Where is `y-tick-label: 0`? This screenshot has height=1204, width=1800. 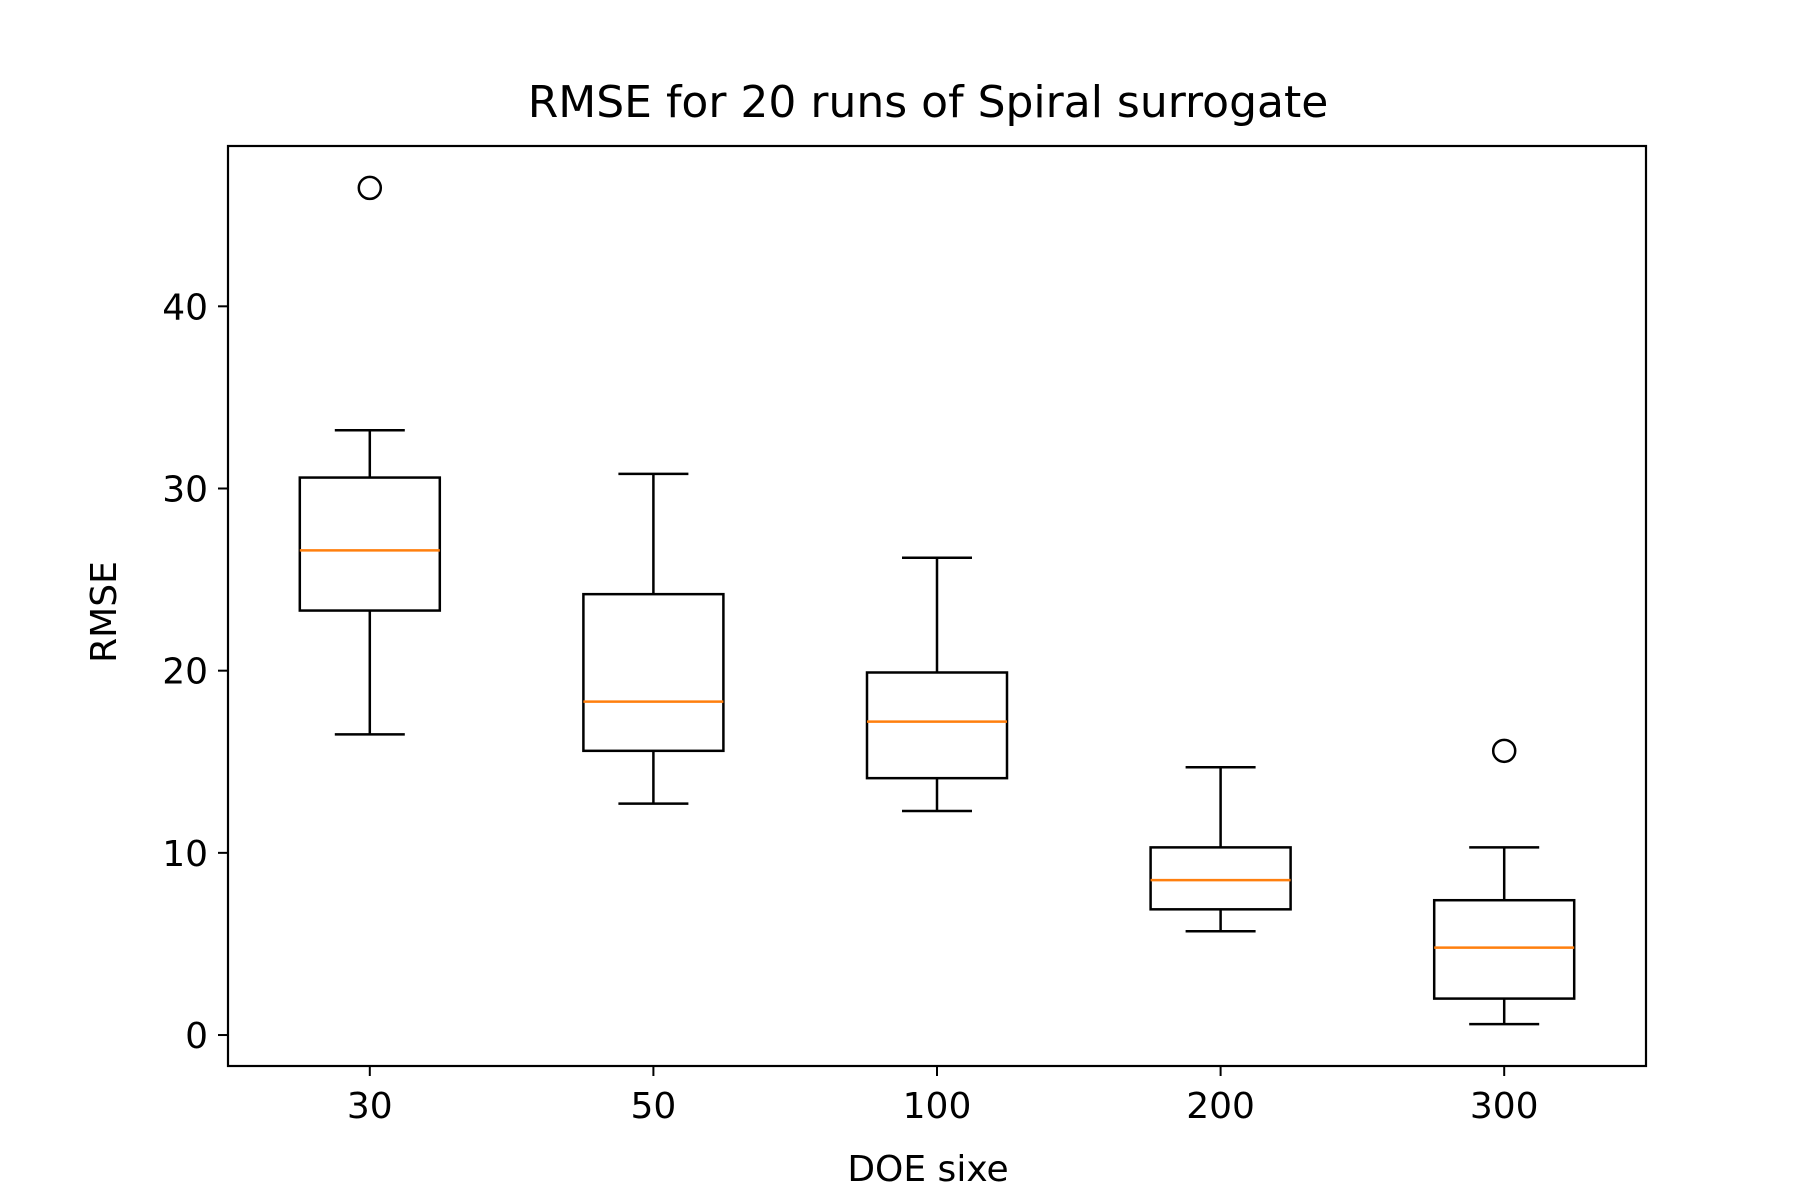
y-tick-label: 0 is located at coordinates (196, 1036).